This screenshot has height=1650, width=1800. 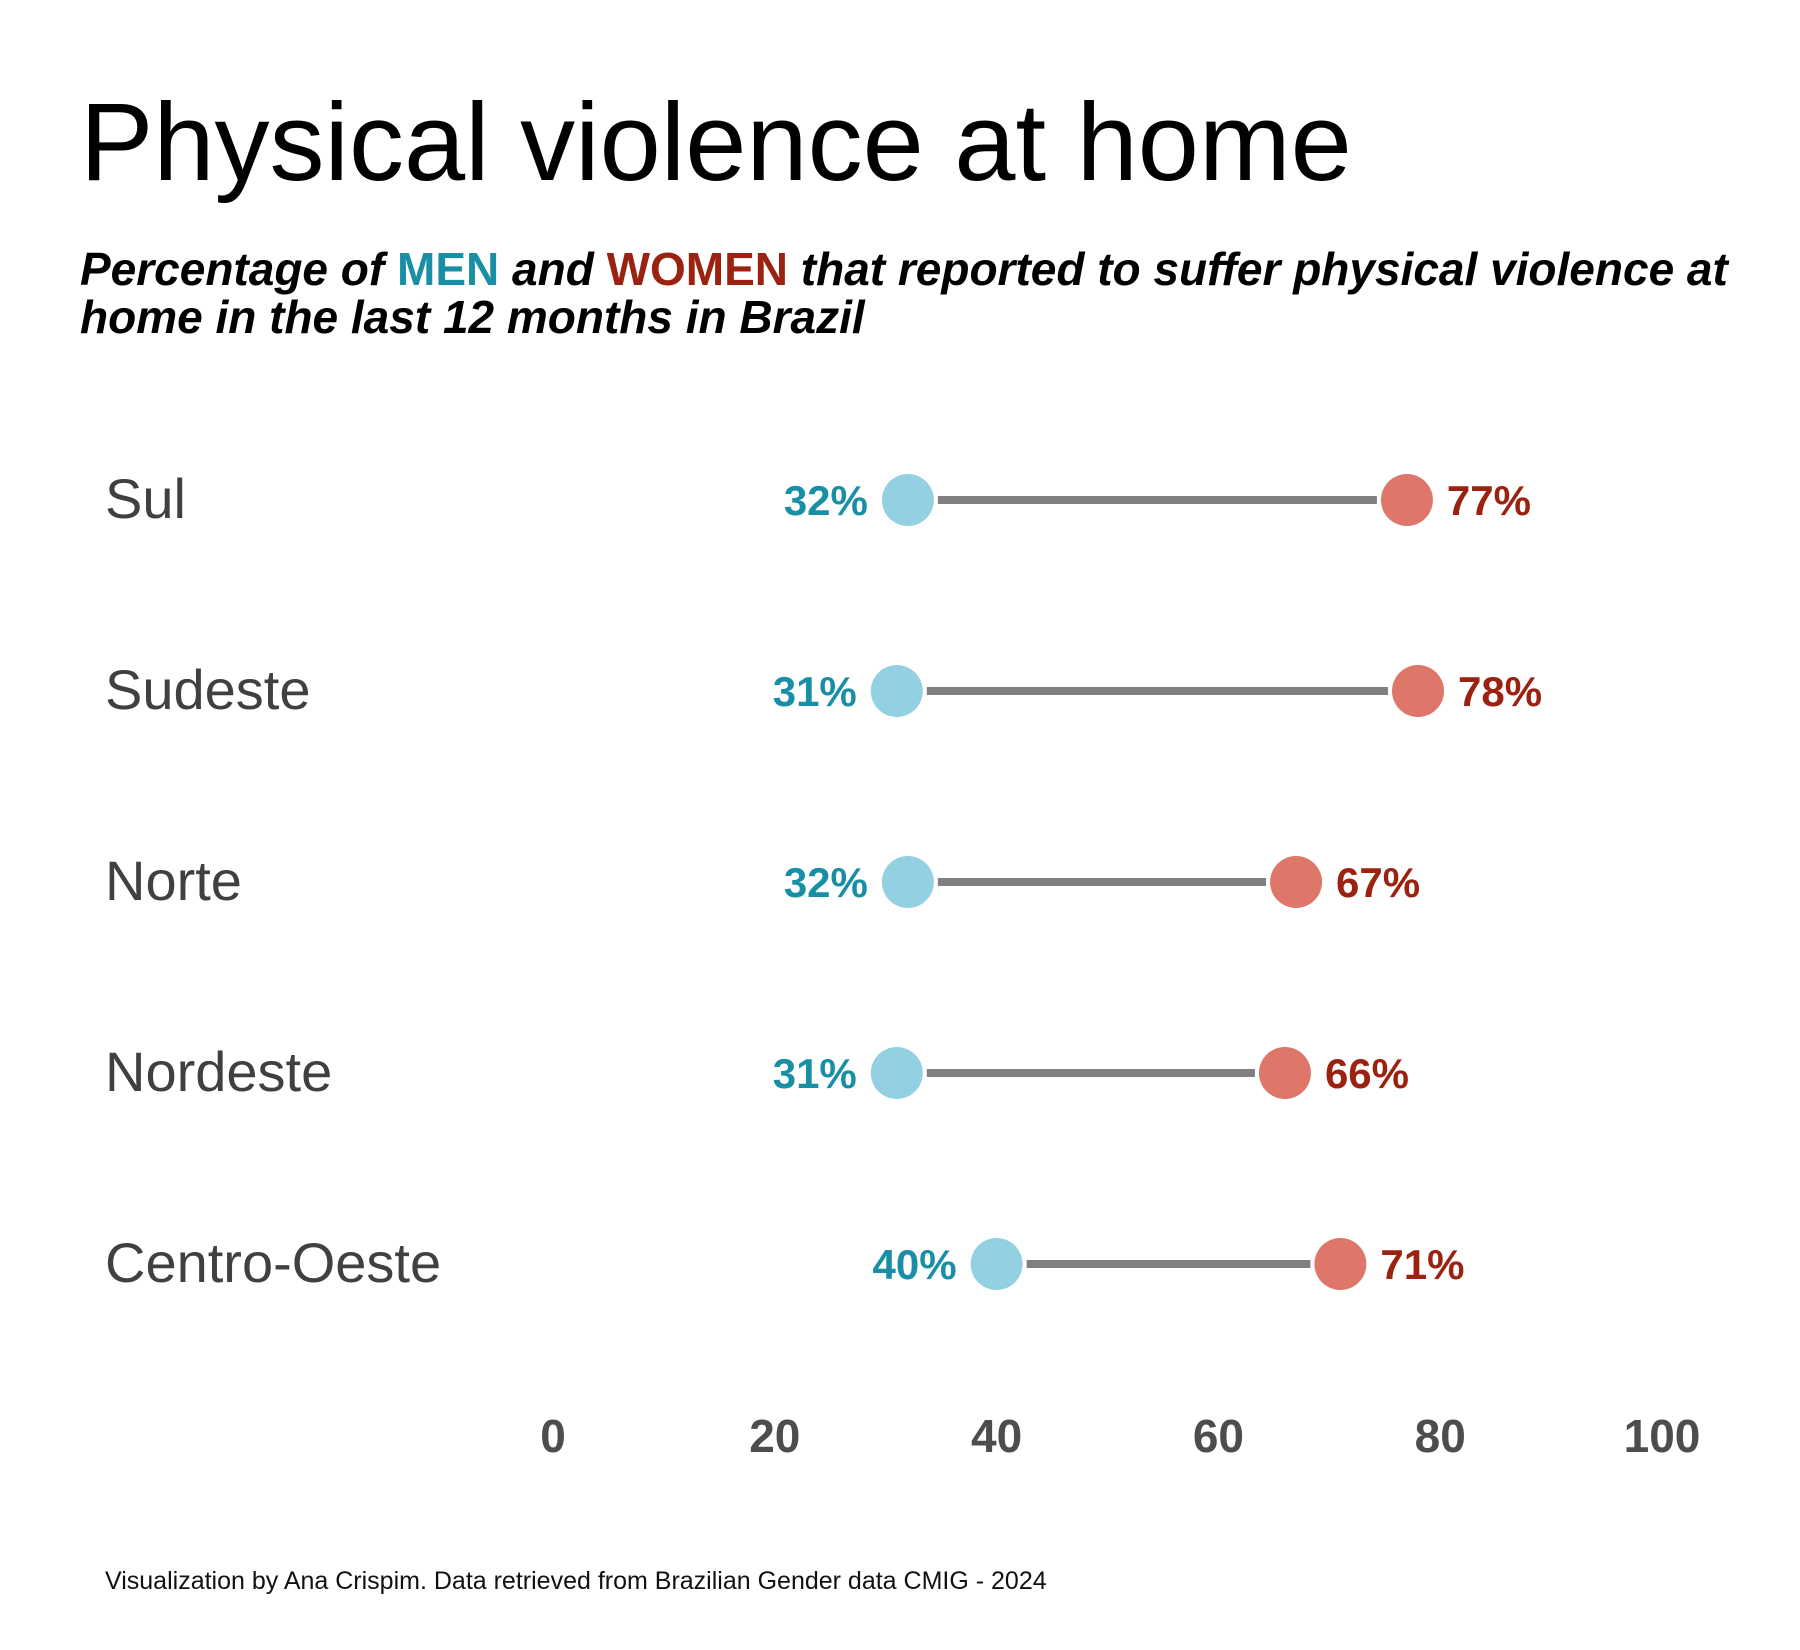 What do you see at coordinates (697, 269) in the screenshot?
I see `subtitle-women-word: WOMEN` at bounding box center [697, 269].